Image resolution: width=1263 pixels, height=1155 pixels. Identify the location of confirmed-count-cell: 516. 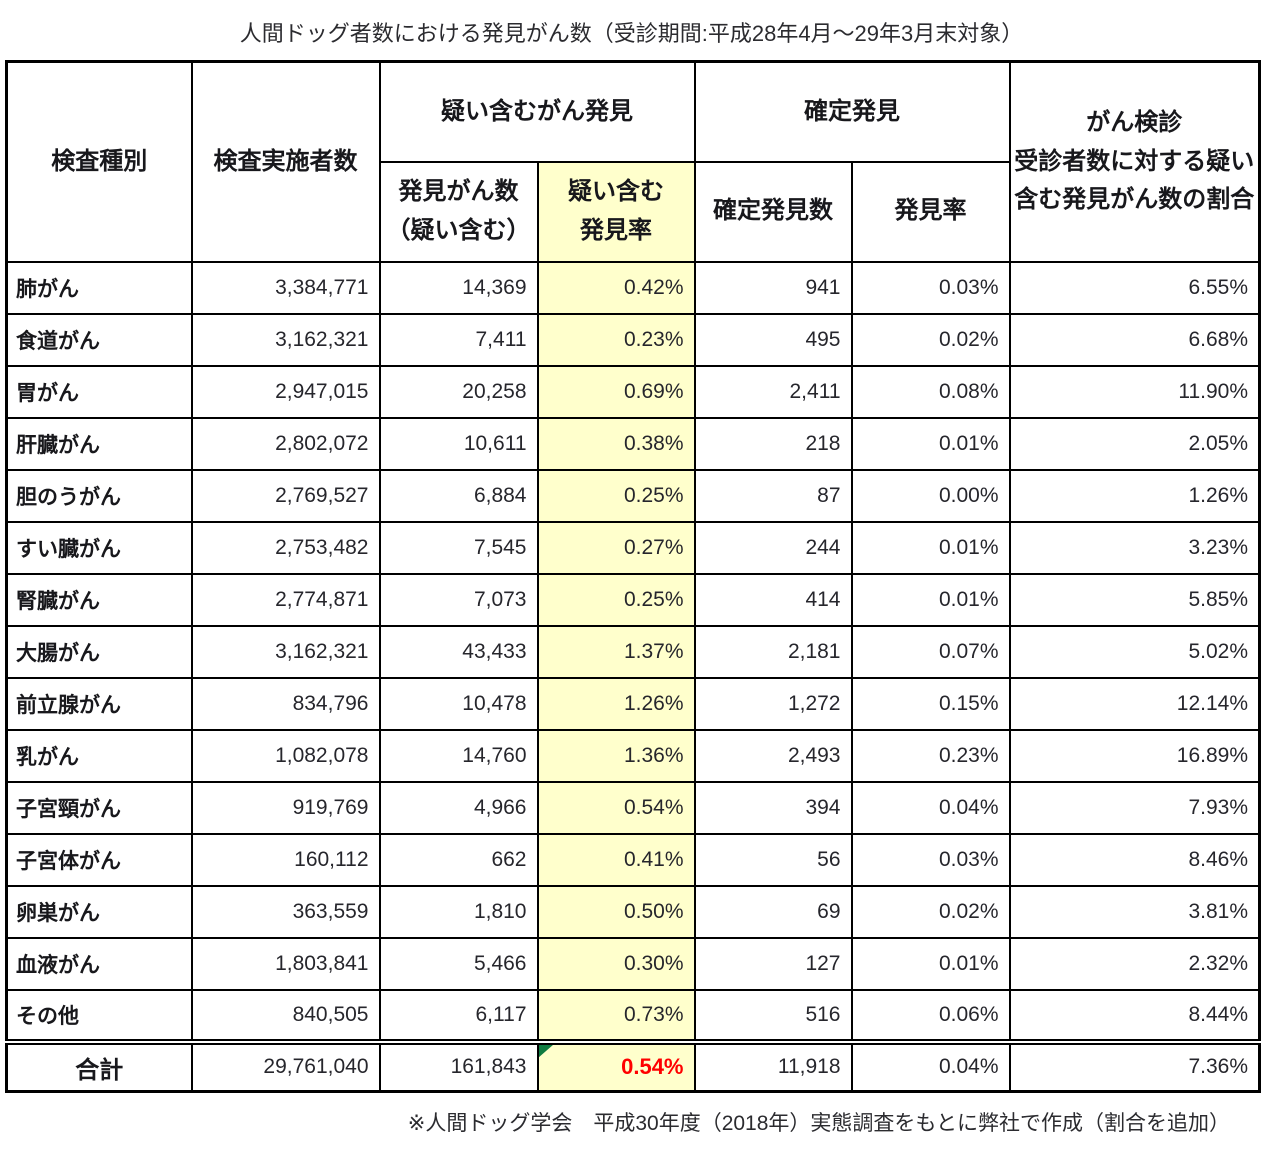
(773, 1015).